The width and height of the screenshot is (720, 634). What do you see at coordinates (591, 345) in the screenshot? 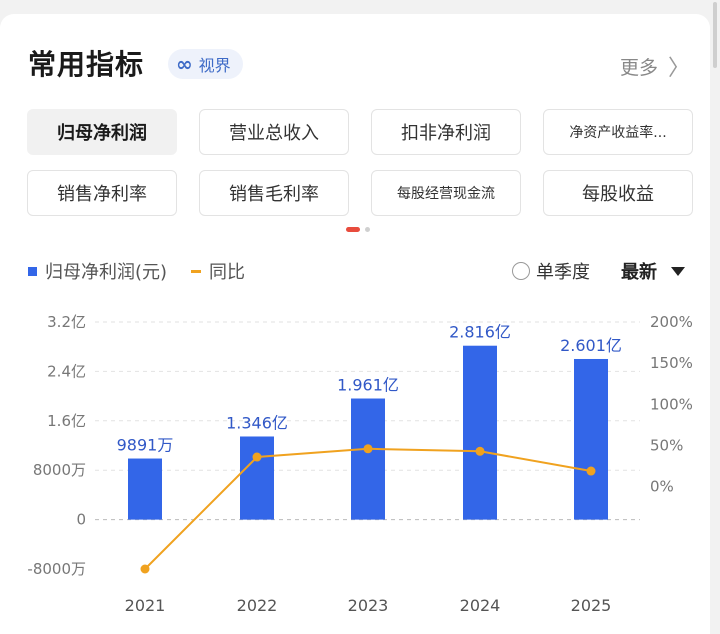
I see `bar-data-label: 2.601亿` at bounding box center [591, 345].